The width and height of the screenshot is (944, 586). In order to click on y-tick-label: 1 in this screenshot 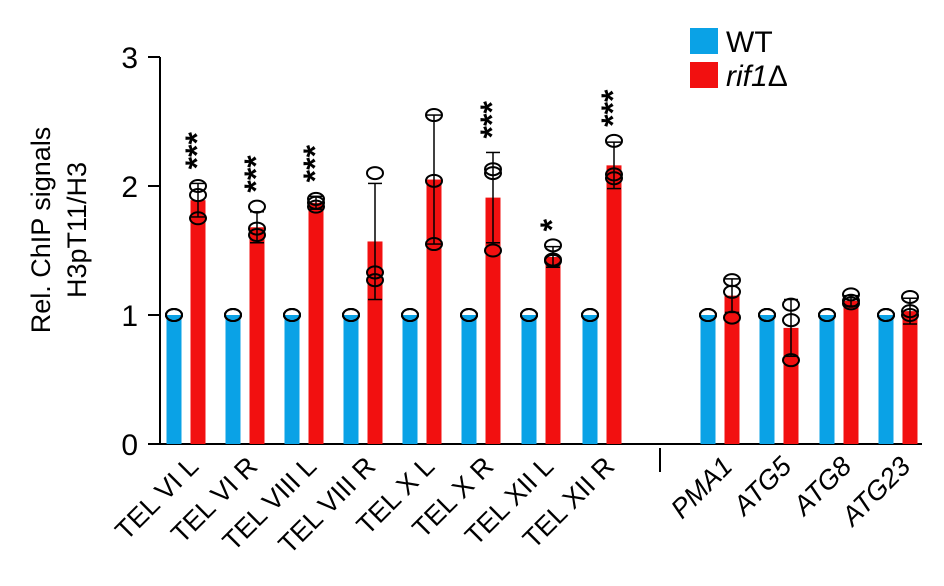, I will do `click(129, 316)`.